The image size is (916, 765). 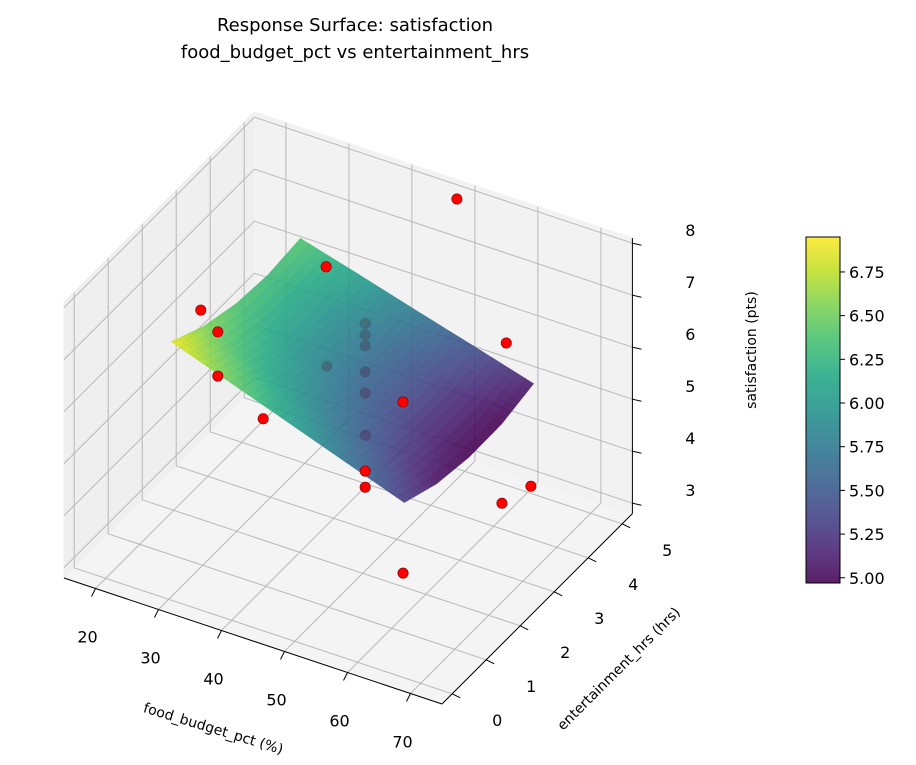 What do you see at coordinates (867, 272) in the screenshot?
I see `colorbar-tick-label: 6.75` at bounding box center [867, 272].